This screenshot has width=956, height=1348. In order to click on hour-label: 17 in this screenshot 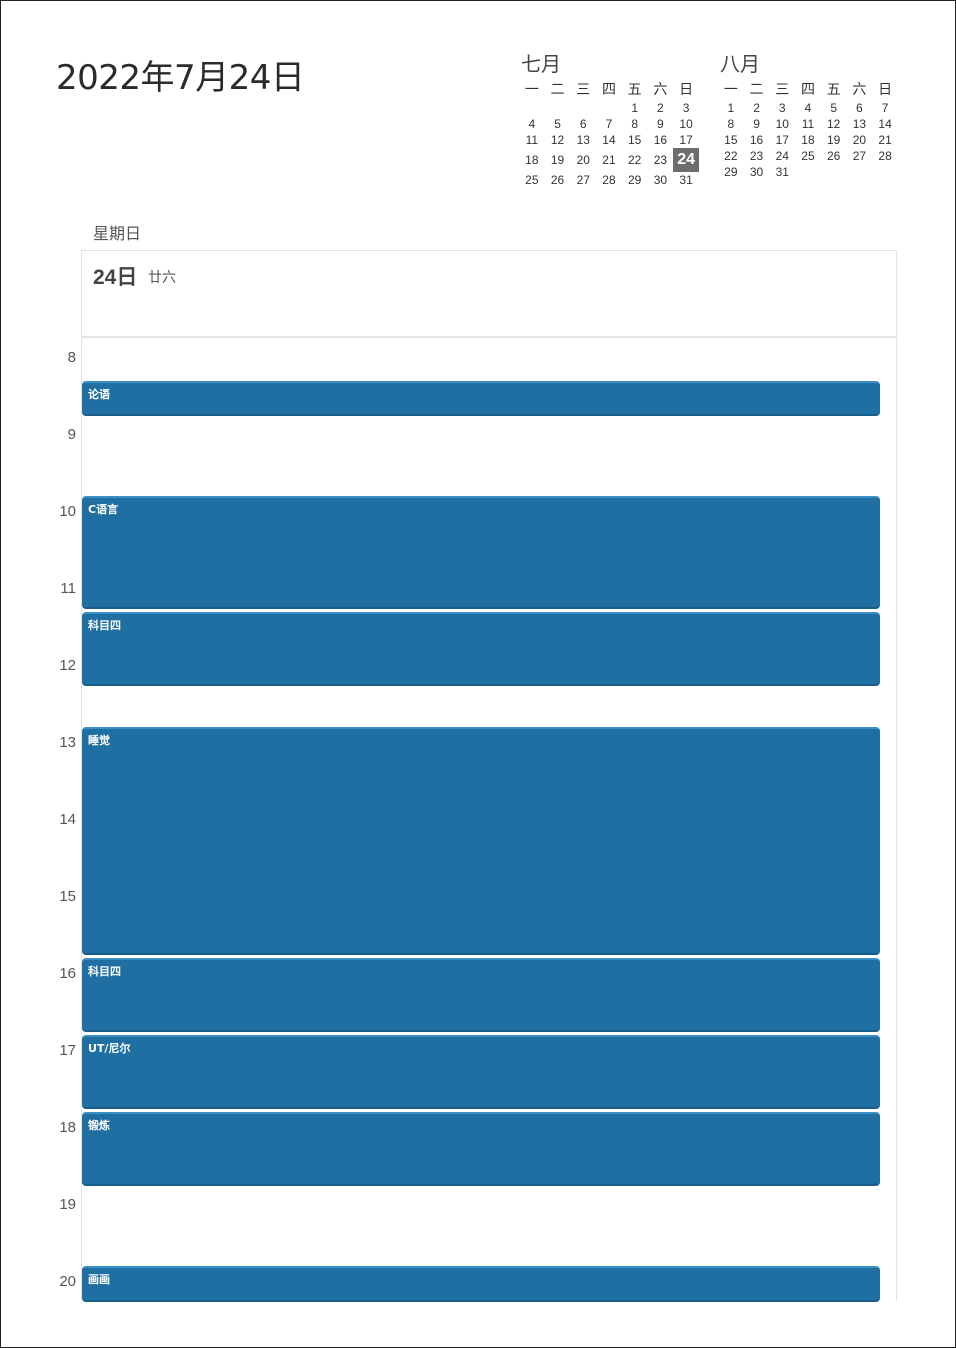, I will do `click(67, 1050)`.